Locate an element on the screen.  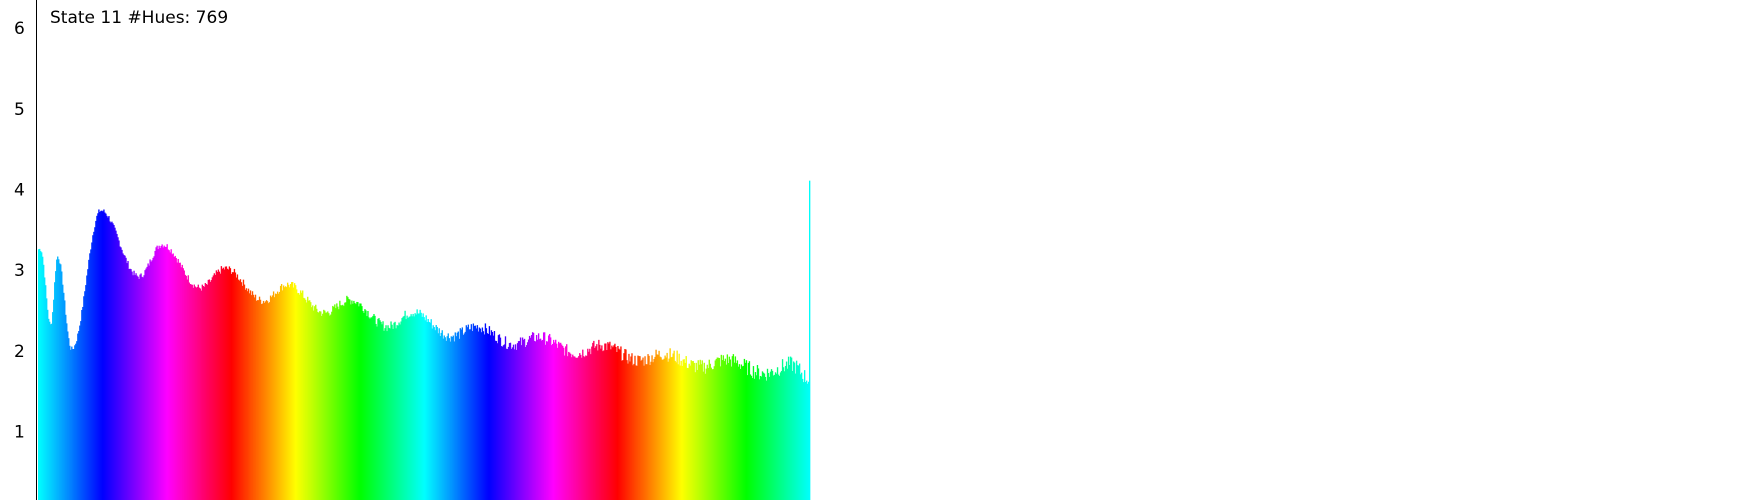
y-axis-ticks: 1 2 3 4 5 6 is located at coordinates (19, 230).